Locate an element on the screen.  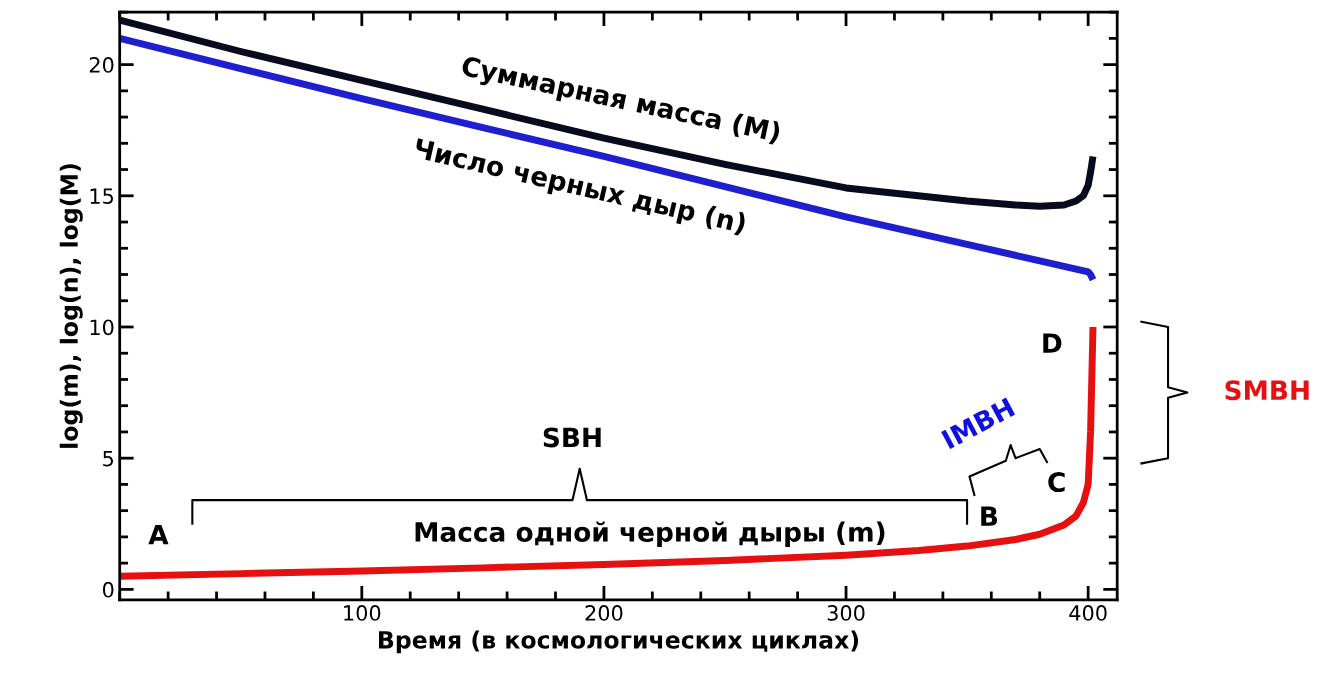
x-tick-label: 300 is located at coordinates (846, 613).